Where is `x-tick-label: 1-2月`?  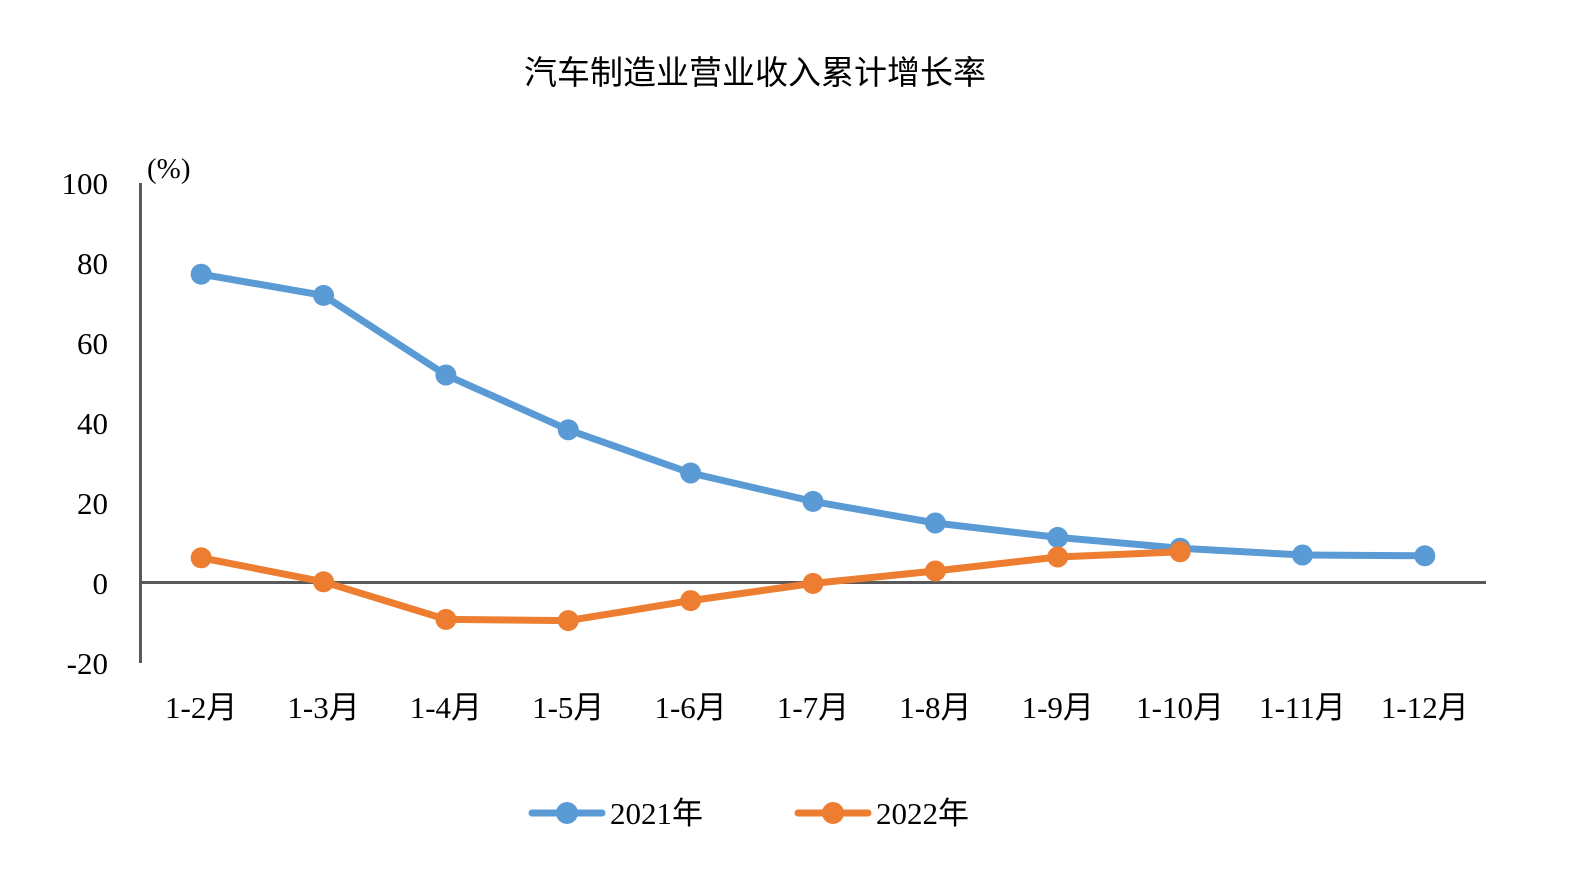
x-tick-label: 1-2月 is located at coordinates (201, 707).